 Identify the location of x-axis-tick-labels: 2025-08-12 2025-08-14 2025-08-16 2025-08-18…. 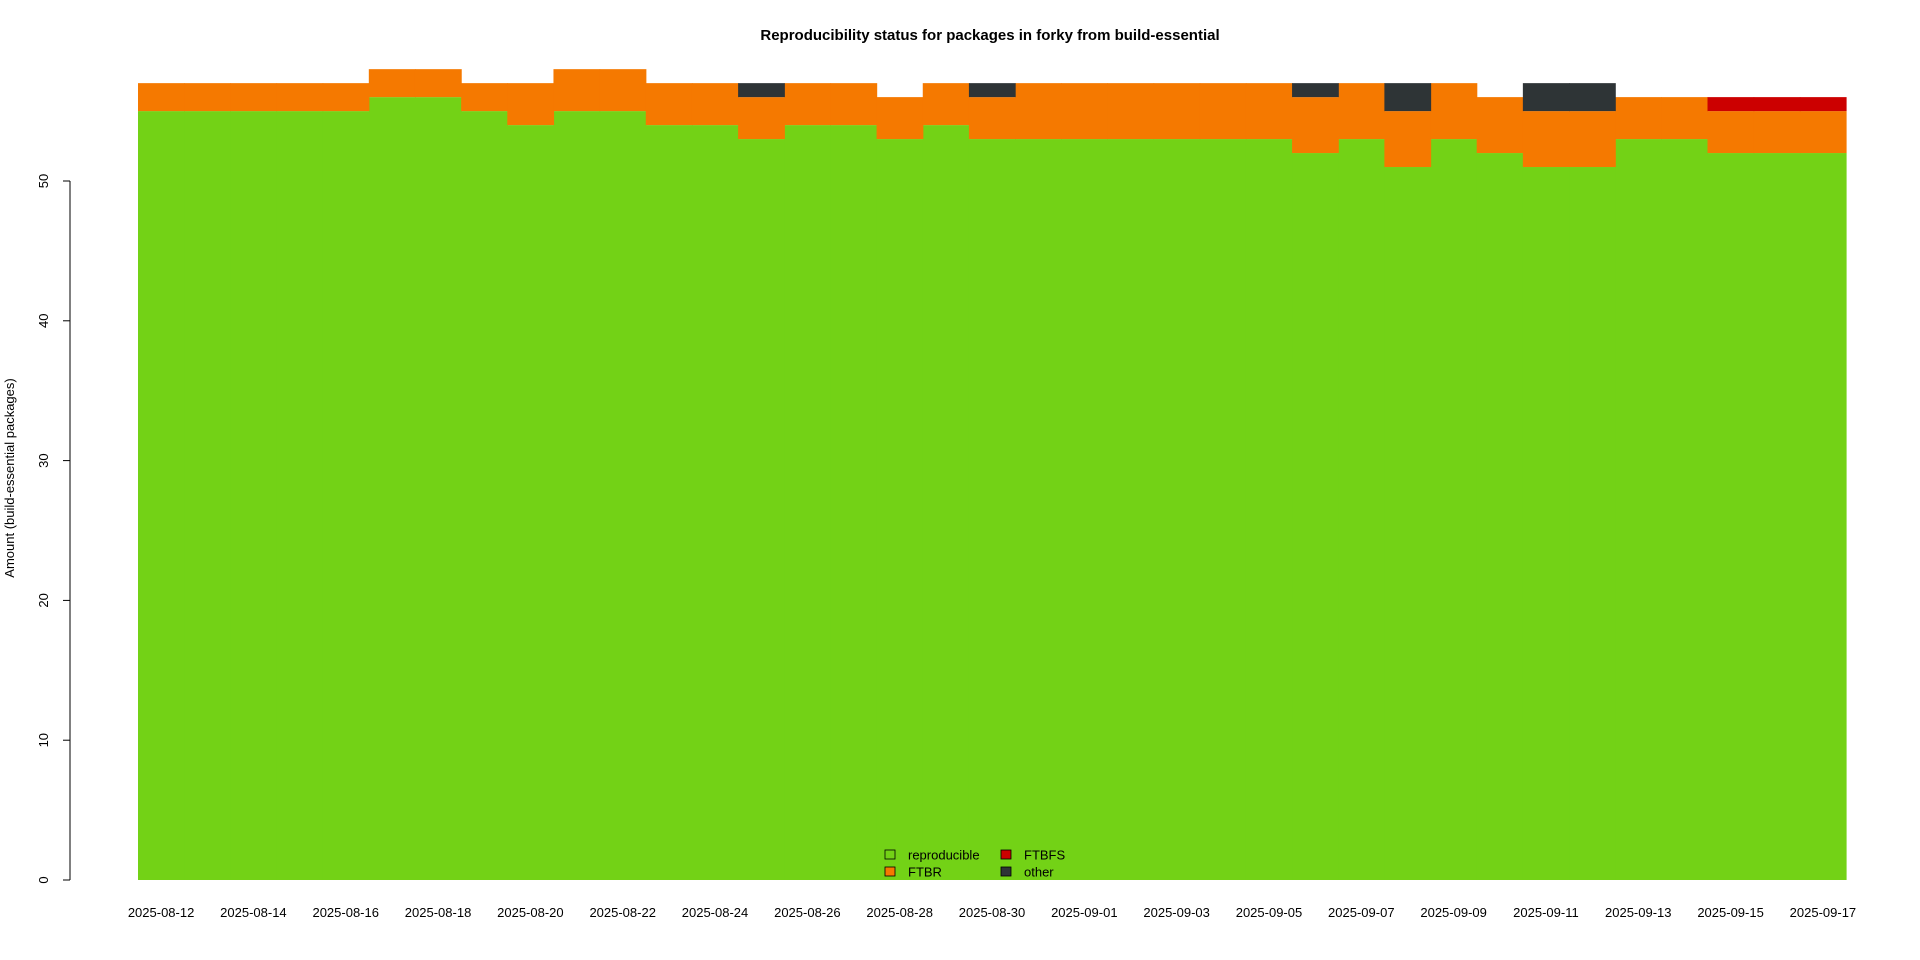
(992, 912).